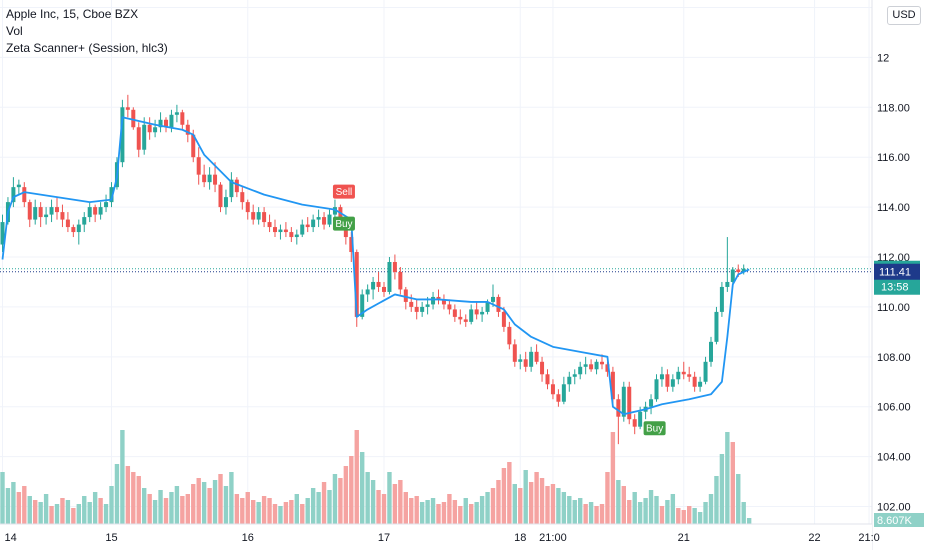  I want to click on sell-signal: Sell, so click(343, 191).